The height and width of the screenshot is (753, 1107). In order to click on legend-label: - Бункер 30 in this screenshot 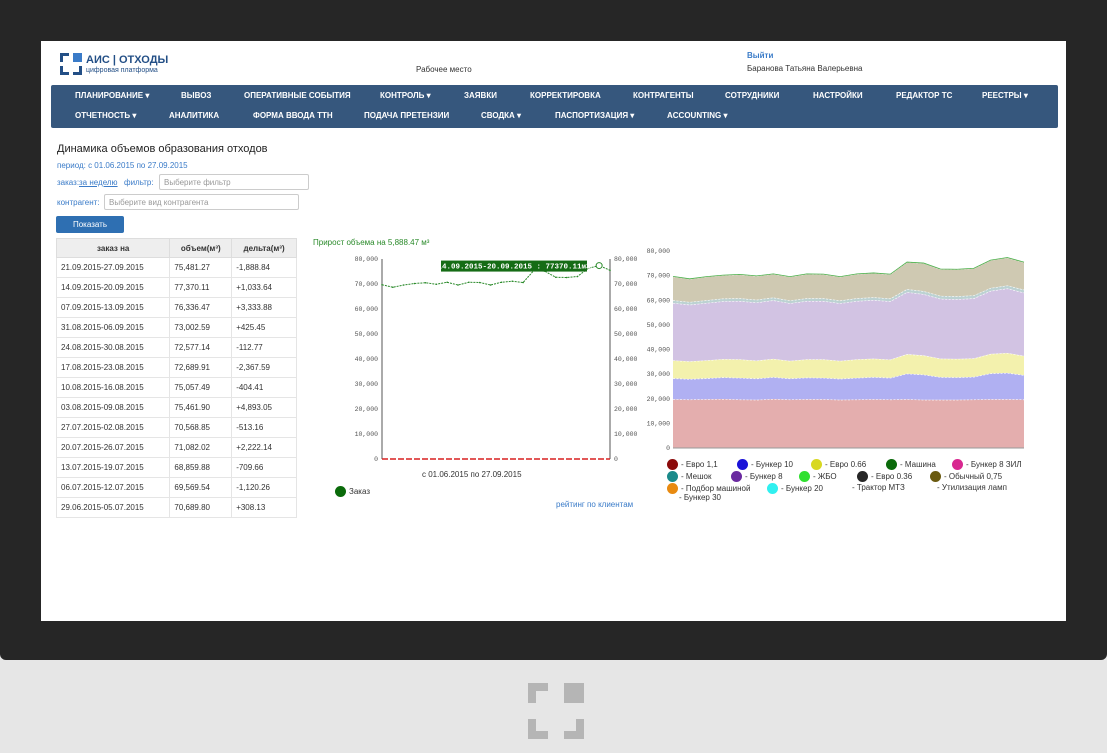, I will do `click(700, 497)`.